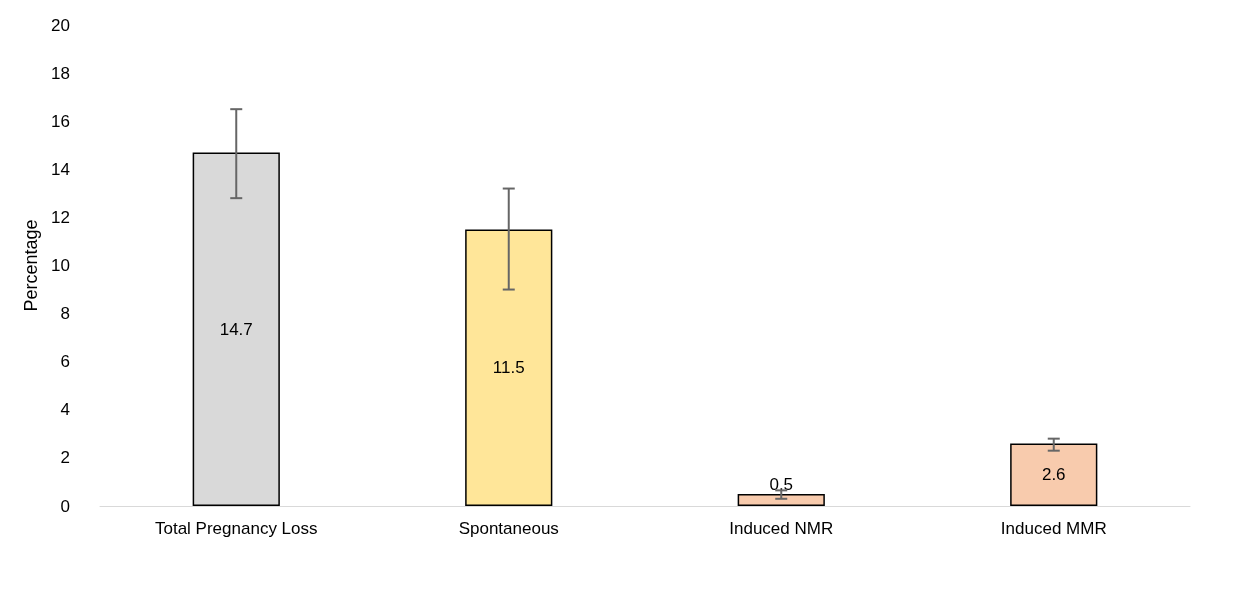 The height and width of the screenshot is (594, 1250). I want to click on y-tick-label: 2, so click(65, 458).